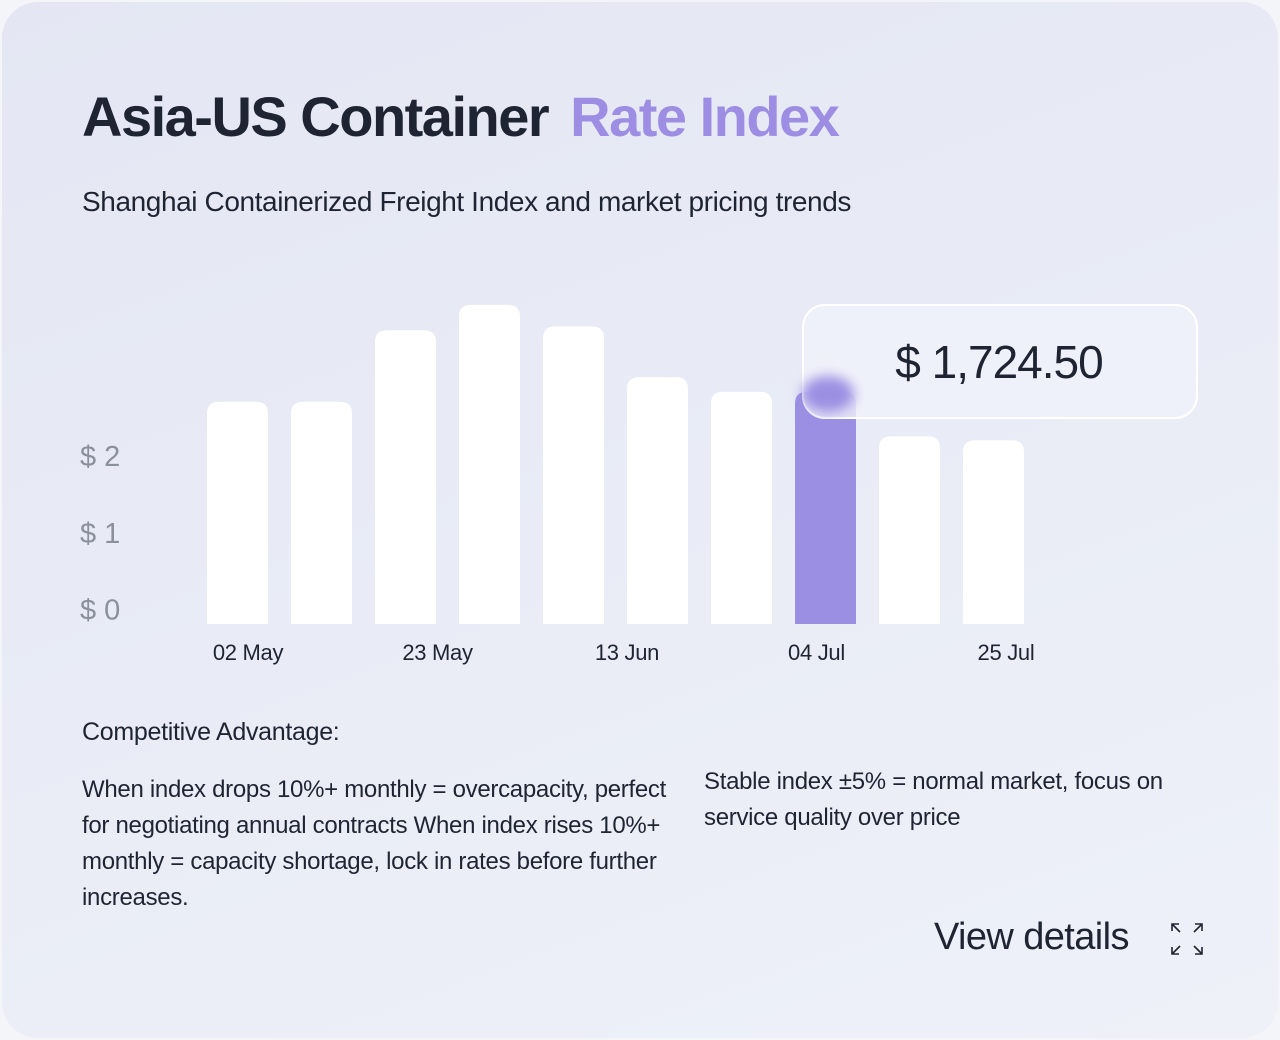 This screenshot has height=1040, width=1280. Describe the element at coordinates (211, 732) in the screenshot. I see `notes-heading: Competitive Advantage:` at that location.